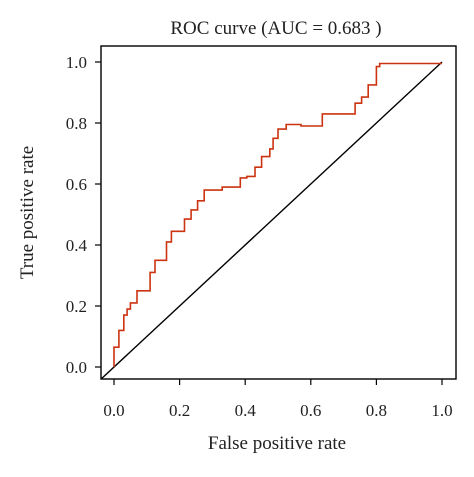  I want to click on x-tick-label: 0.6, so click(310, 410).